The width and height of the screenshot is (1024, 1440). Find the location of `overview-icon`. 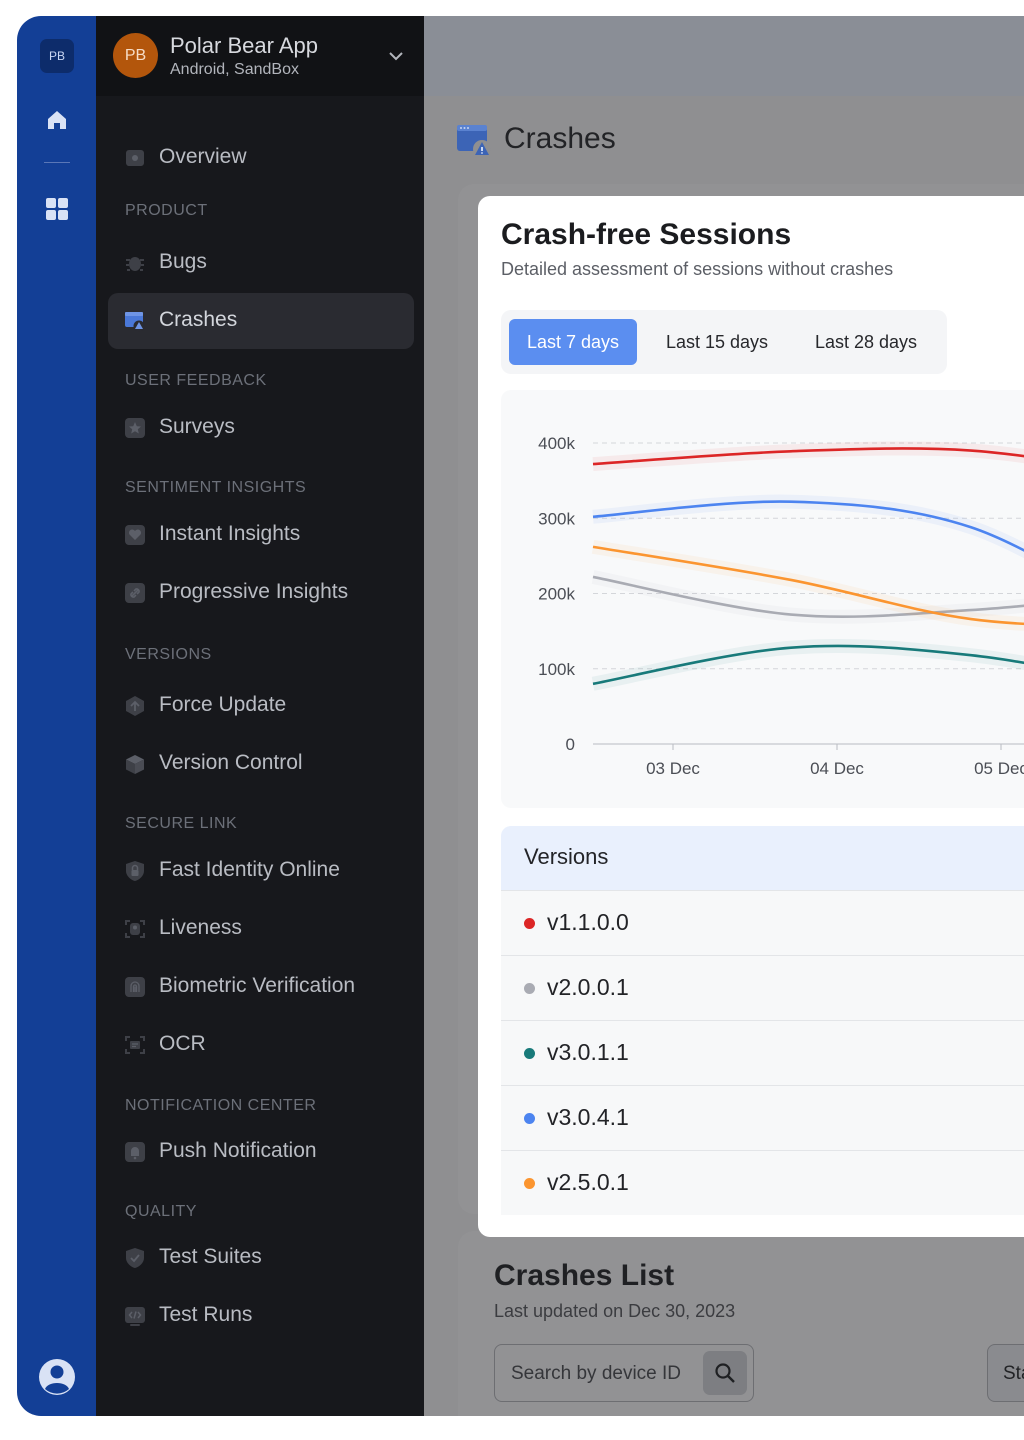

overview-icon is located at coordinates (135, 158).